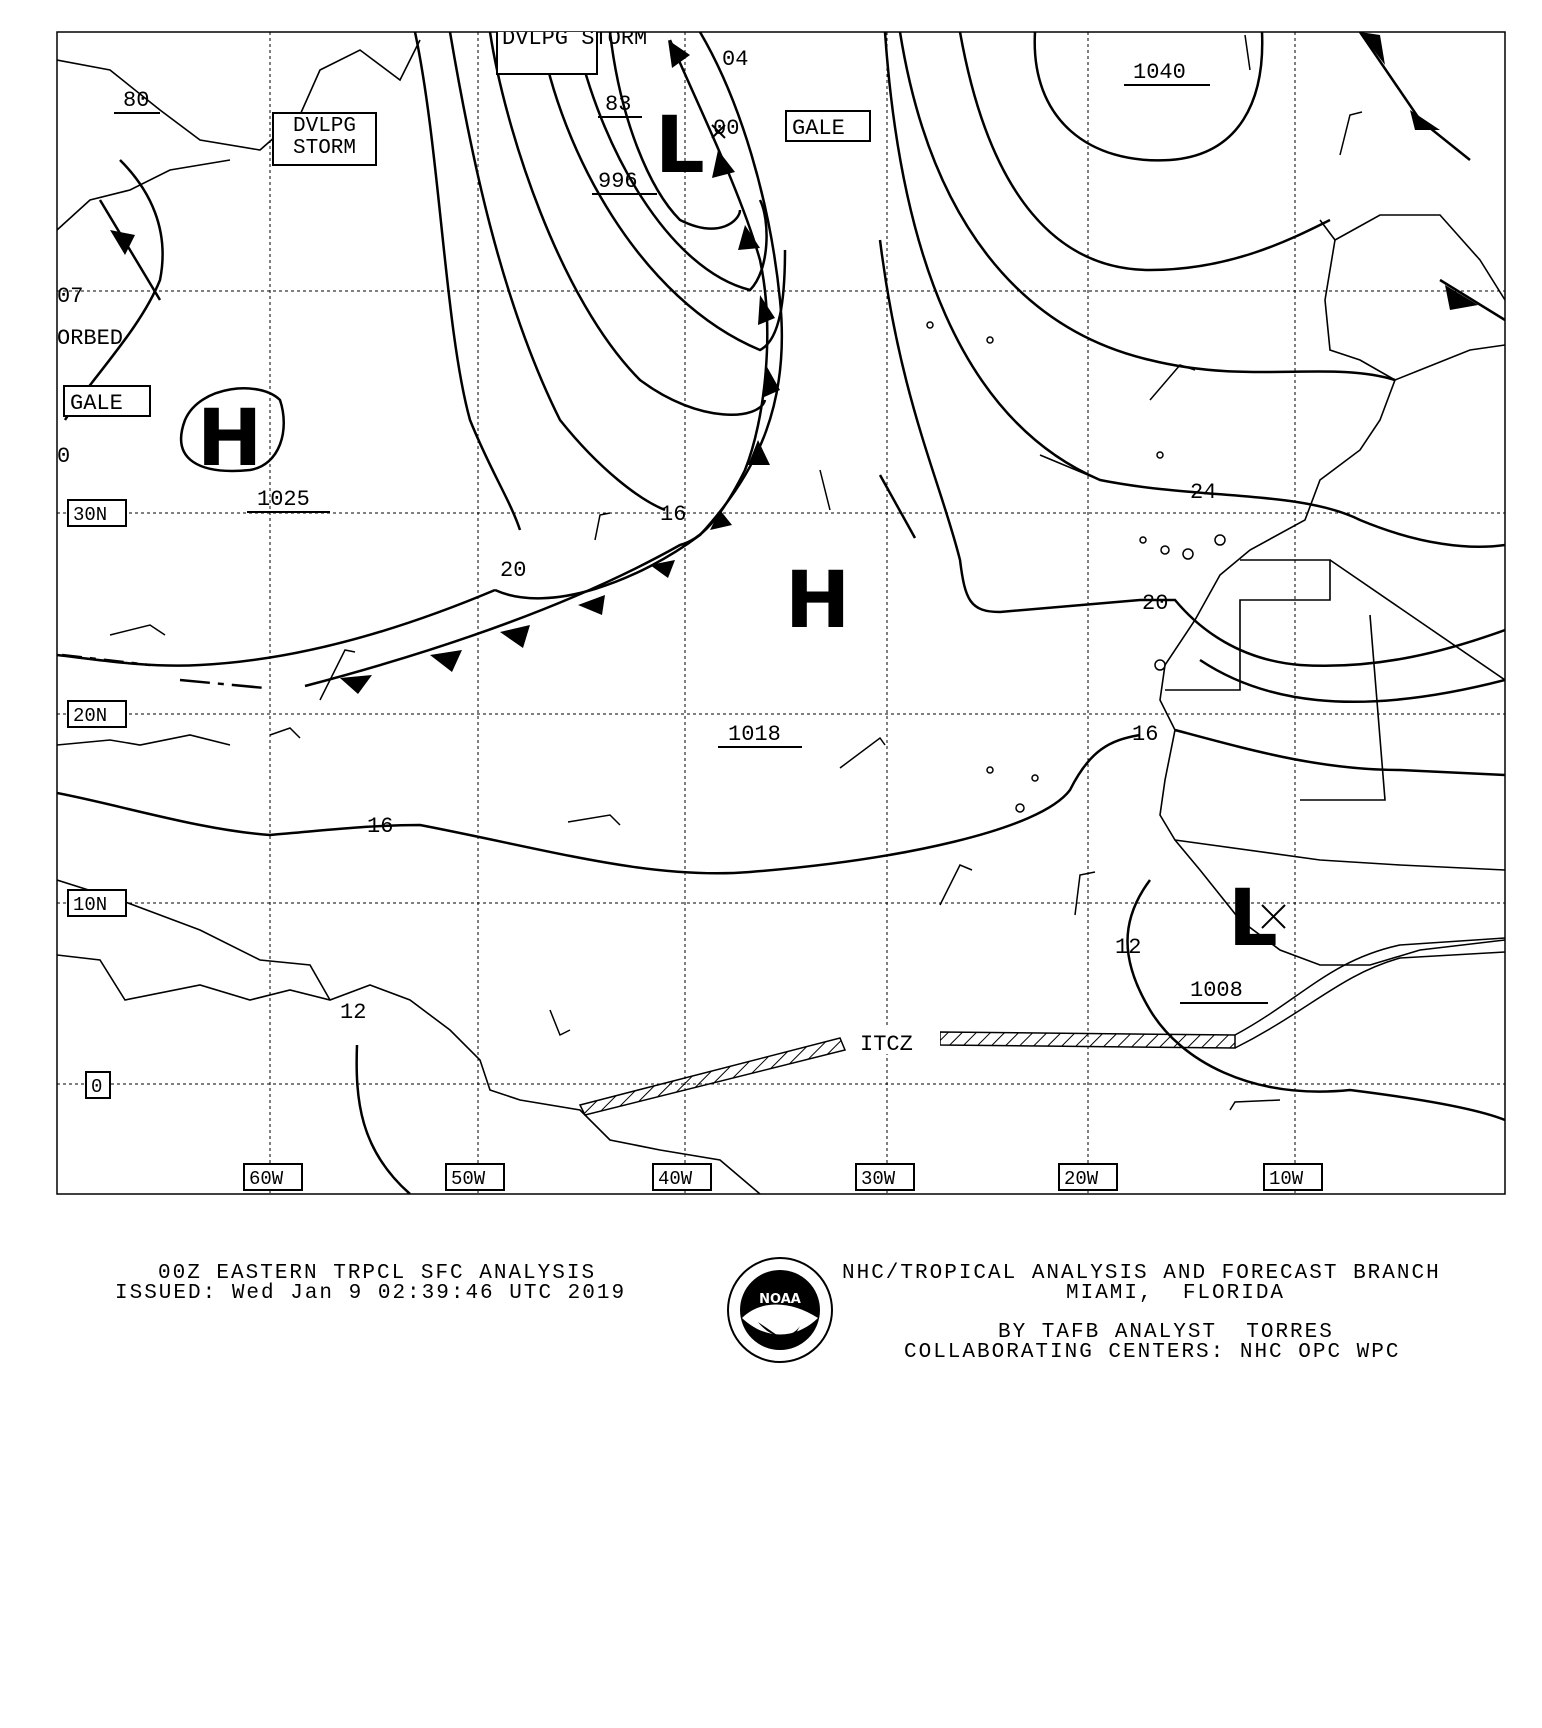 The image size is (1542, 1728). Describe the element at coordinates (377, 1273) in the screenshot. I see `chart-title: 00Z EASTERN TRPCL SFC ANALYSIS` at that location.